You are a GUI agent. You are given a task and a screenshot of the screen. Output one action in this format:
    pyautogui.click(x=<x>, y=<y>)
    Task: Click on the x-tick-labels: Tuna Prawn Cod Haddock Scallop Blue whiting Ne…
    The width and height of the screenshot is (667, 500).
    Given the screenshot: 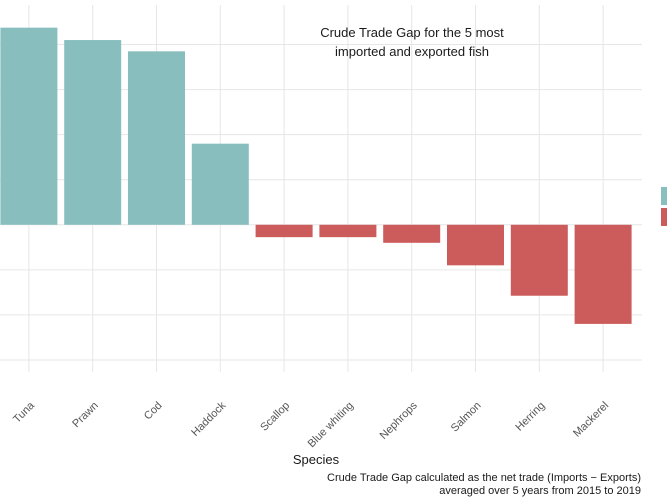 What is the action you would take?
    pyautogui.click(x=311, y=424)
    